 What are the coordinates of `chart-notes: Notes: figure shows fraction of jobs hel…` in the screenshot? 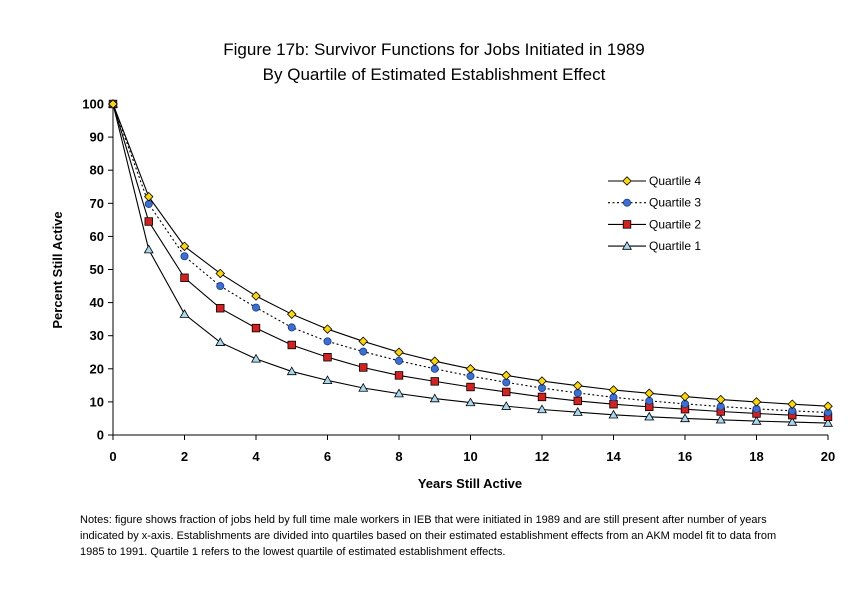 It's located at (450, 536).